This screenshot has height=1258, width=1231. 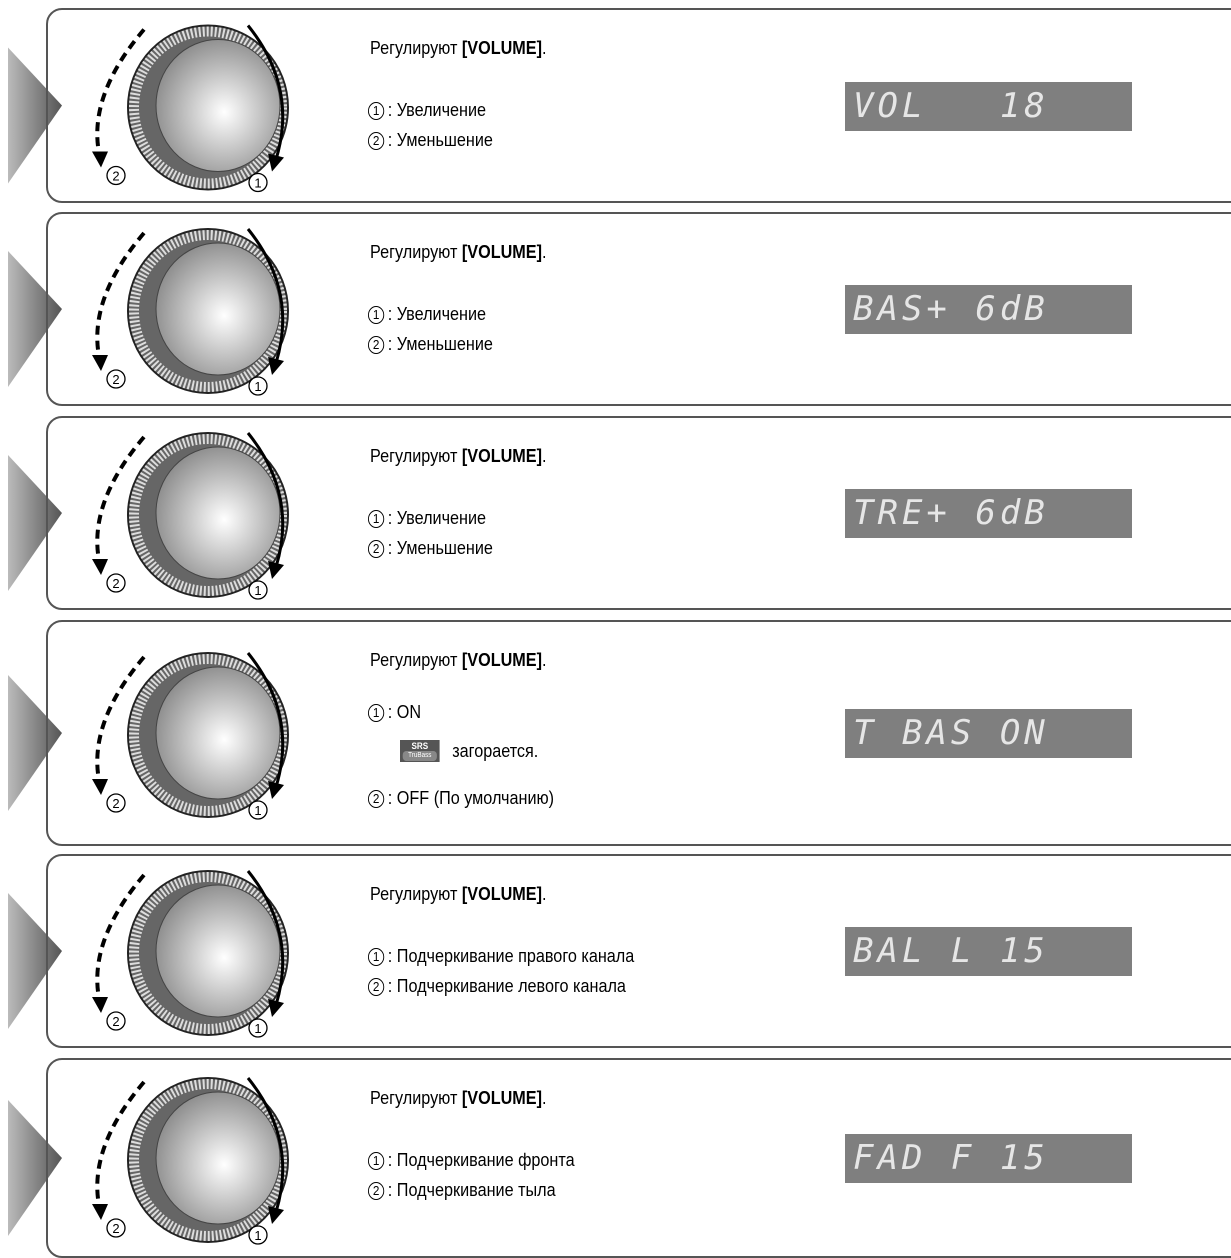 What do you see at coordinates (501, 956) in the screenshot?
I see `option-item: 1: Подчеркивание правого канала` at bounding box center [501, 956].